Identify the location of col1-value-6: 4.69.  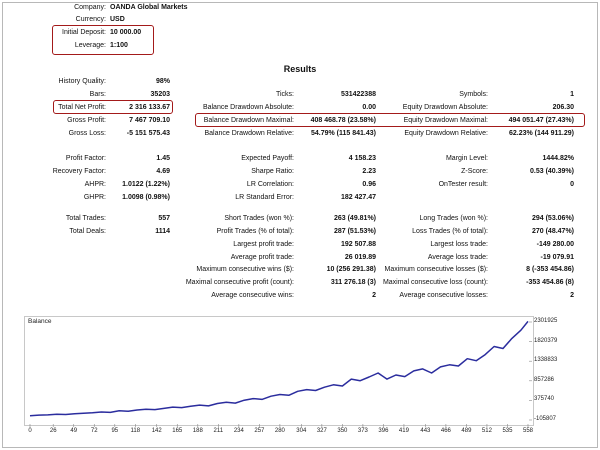
(163, 171).